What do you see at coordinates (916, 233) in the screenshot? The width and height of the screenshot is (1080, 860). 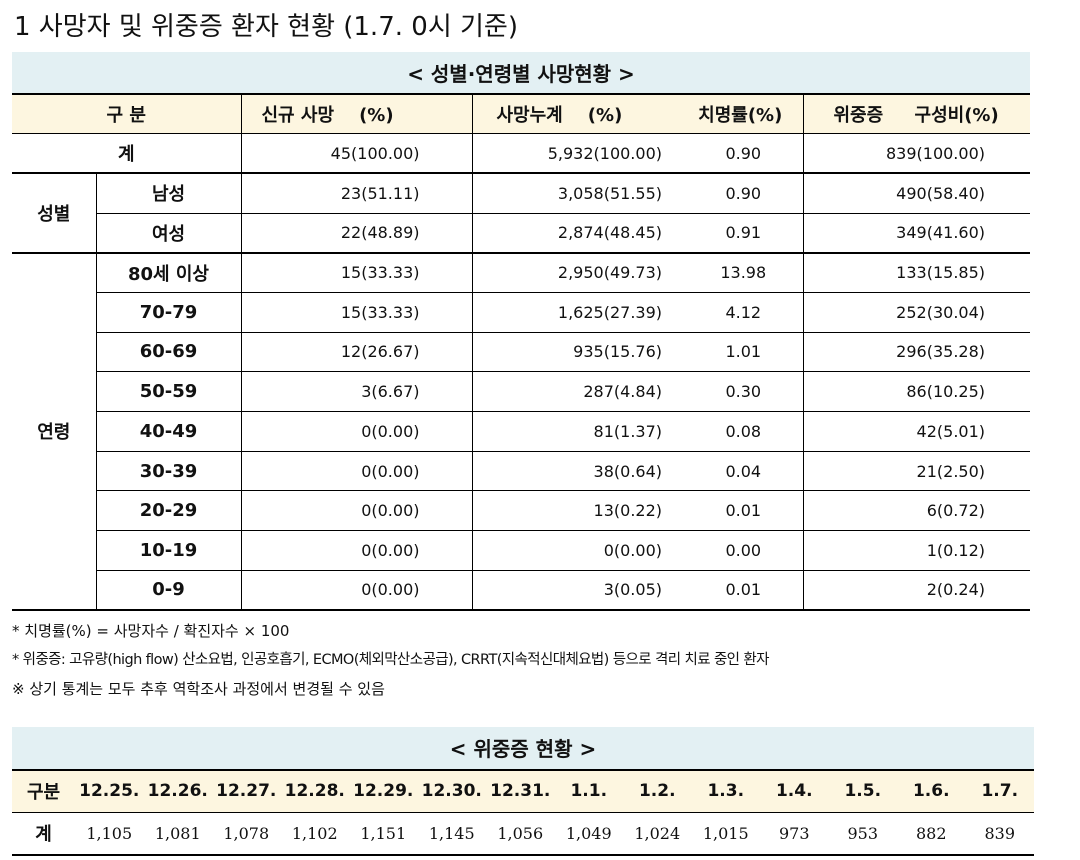 I see `data-cell: 349(41.60)` at bounding box center [916, 233].